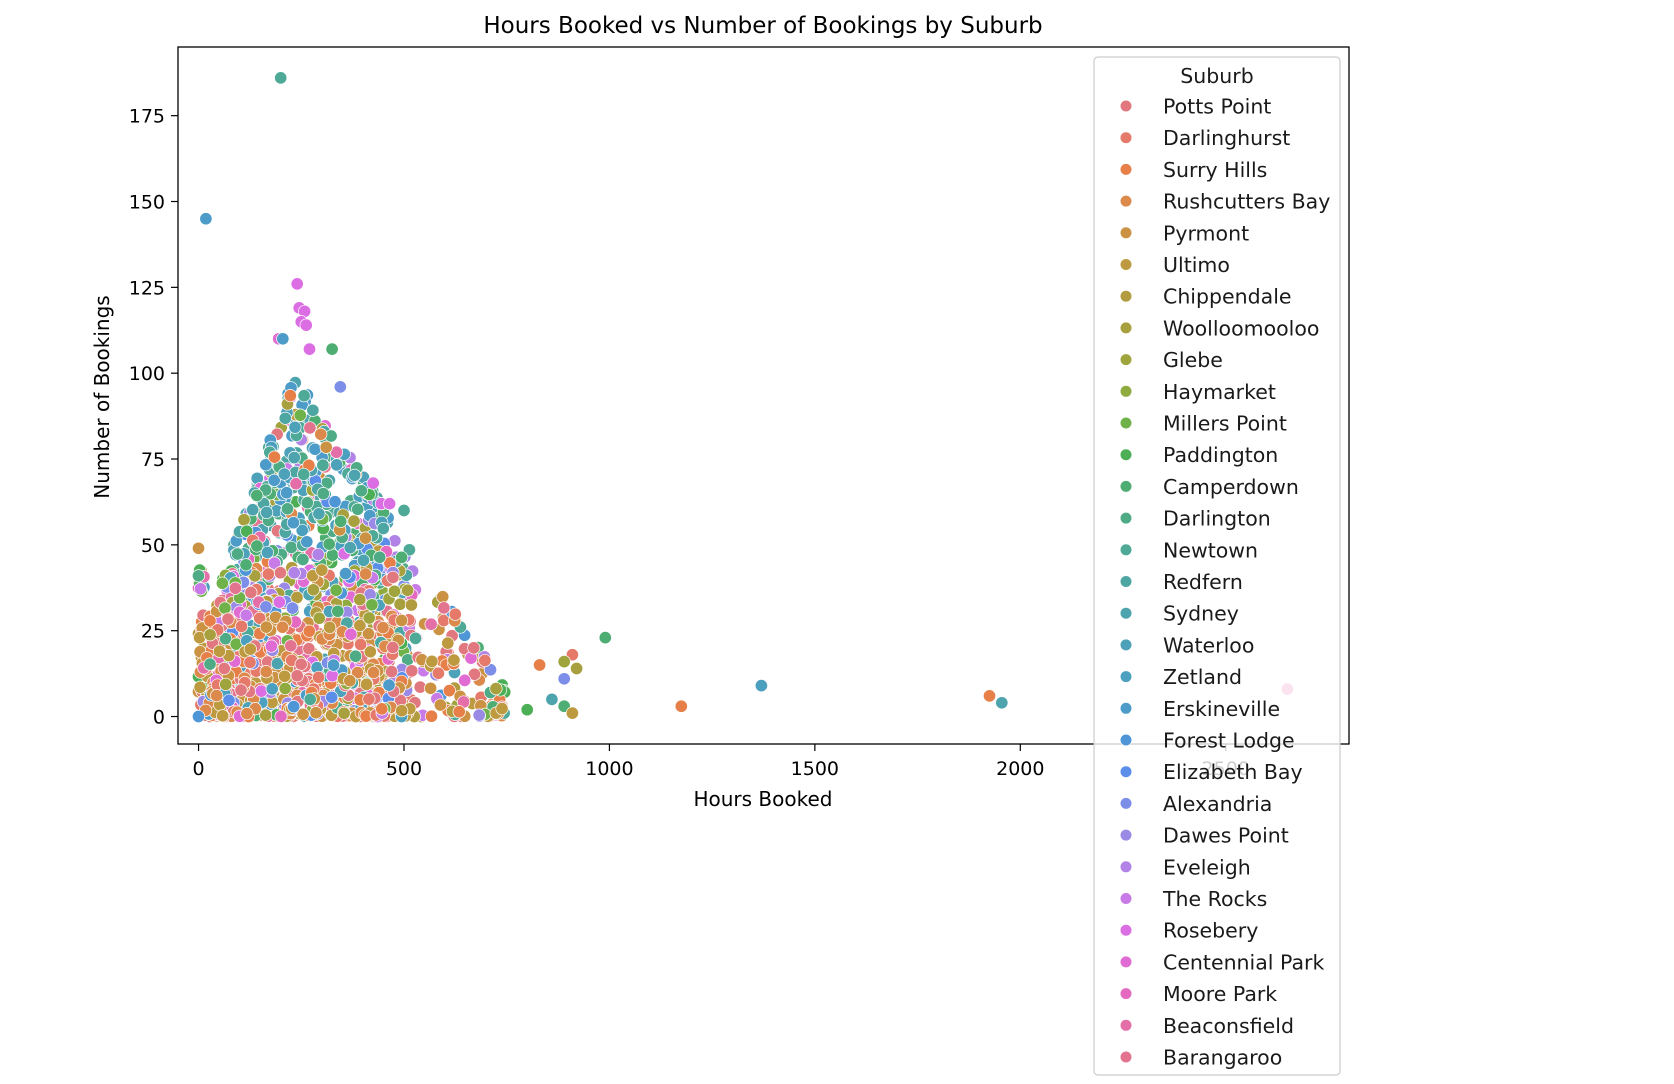 This screenshot has height=1084, width=1674. I want to click on legend-entry: Surry Hills, so click(1193, 170).